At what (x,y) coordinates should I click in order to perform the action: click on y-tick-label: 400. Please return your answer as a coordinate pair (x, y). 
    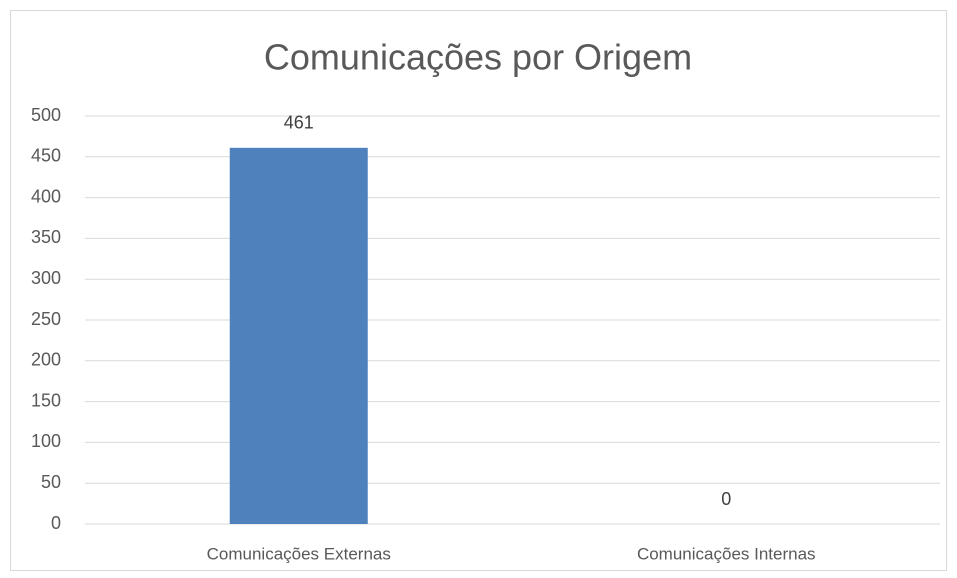
    Looking at the image, I should click on (46, 196).